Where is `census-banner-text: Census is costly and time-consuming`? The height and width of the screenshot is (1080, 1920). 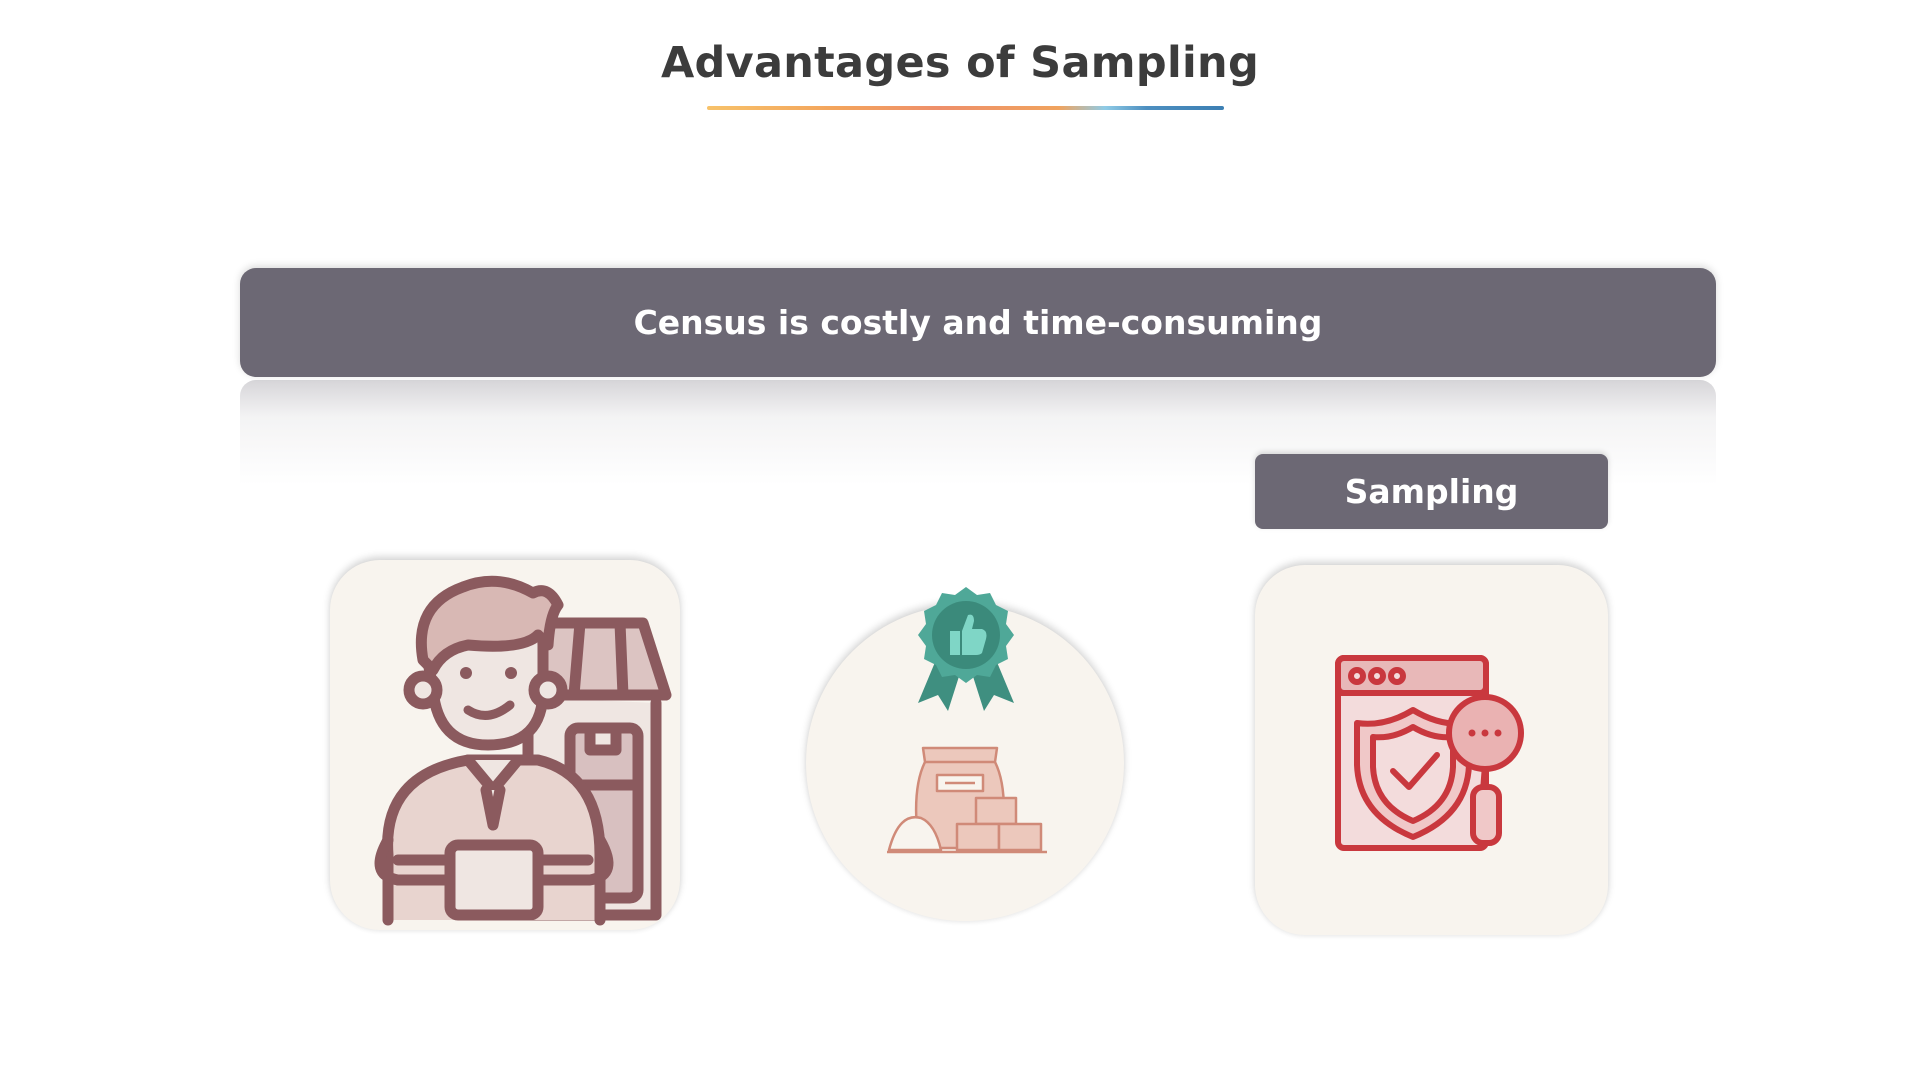 census-banner-text: Census is costly and time-consuming is located at coordinates (978, 322).